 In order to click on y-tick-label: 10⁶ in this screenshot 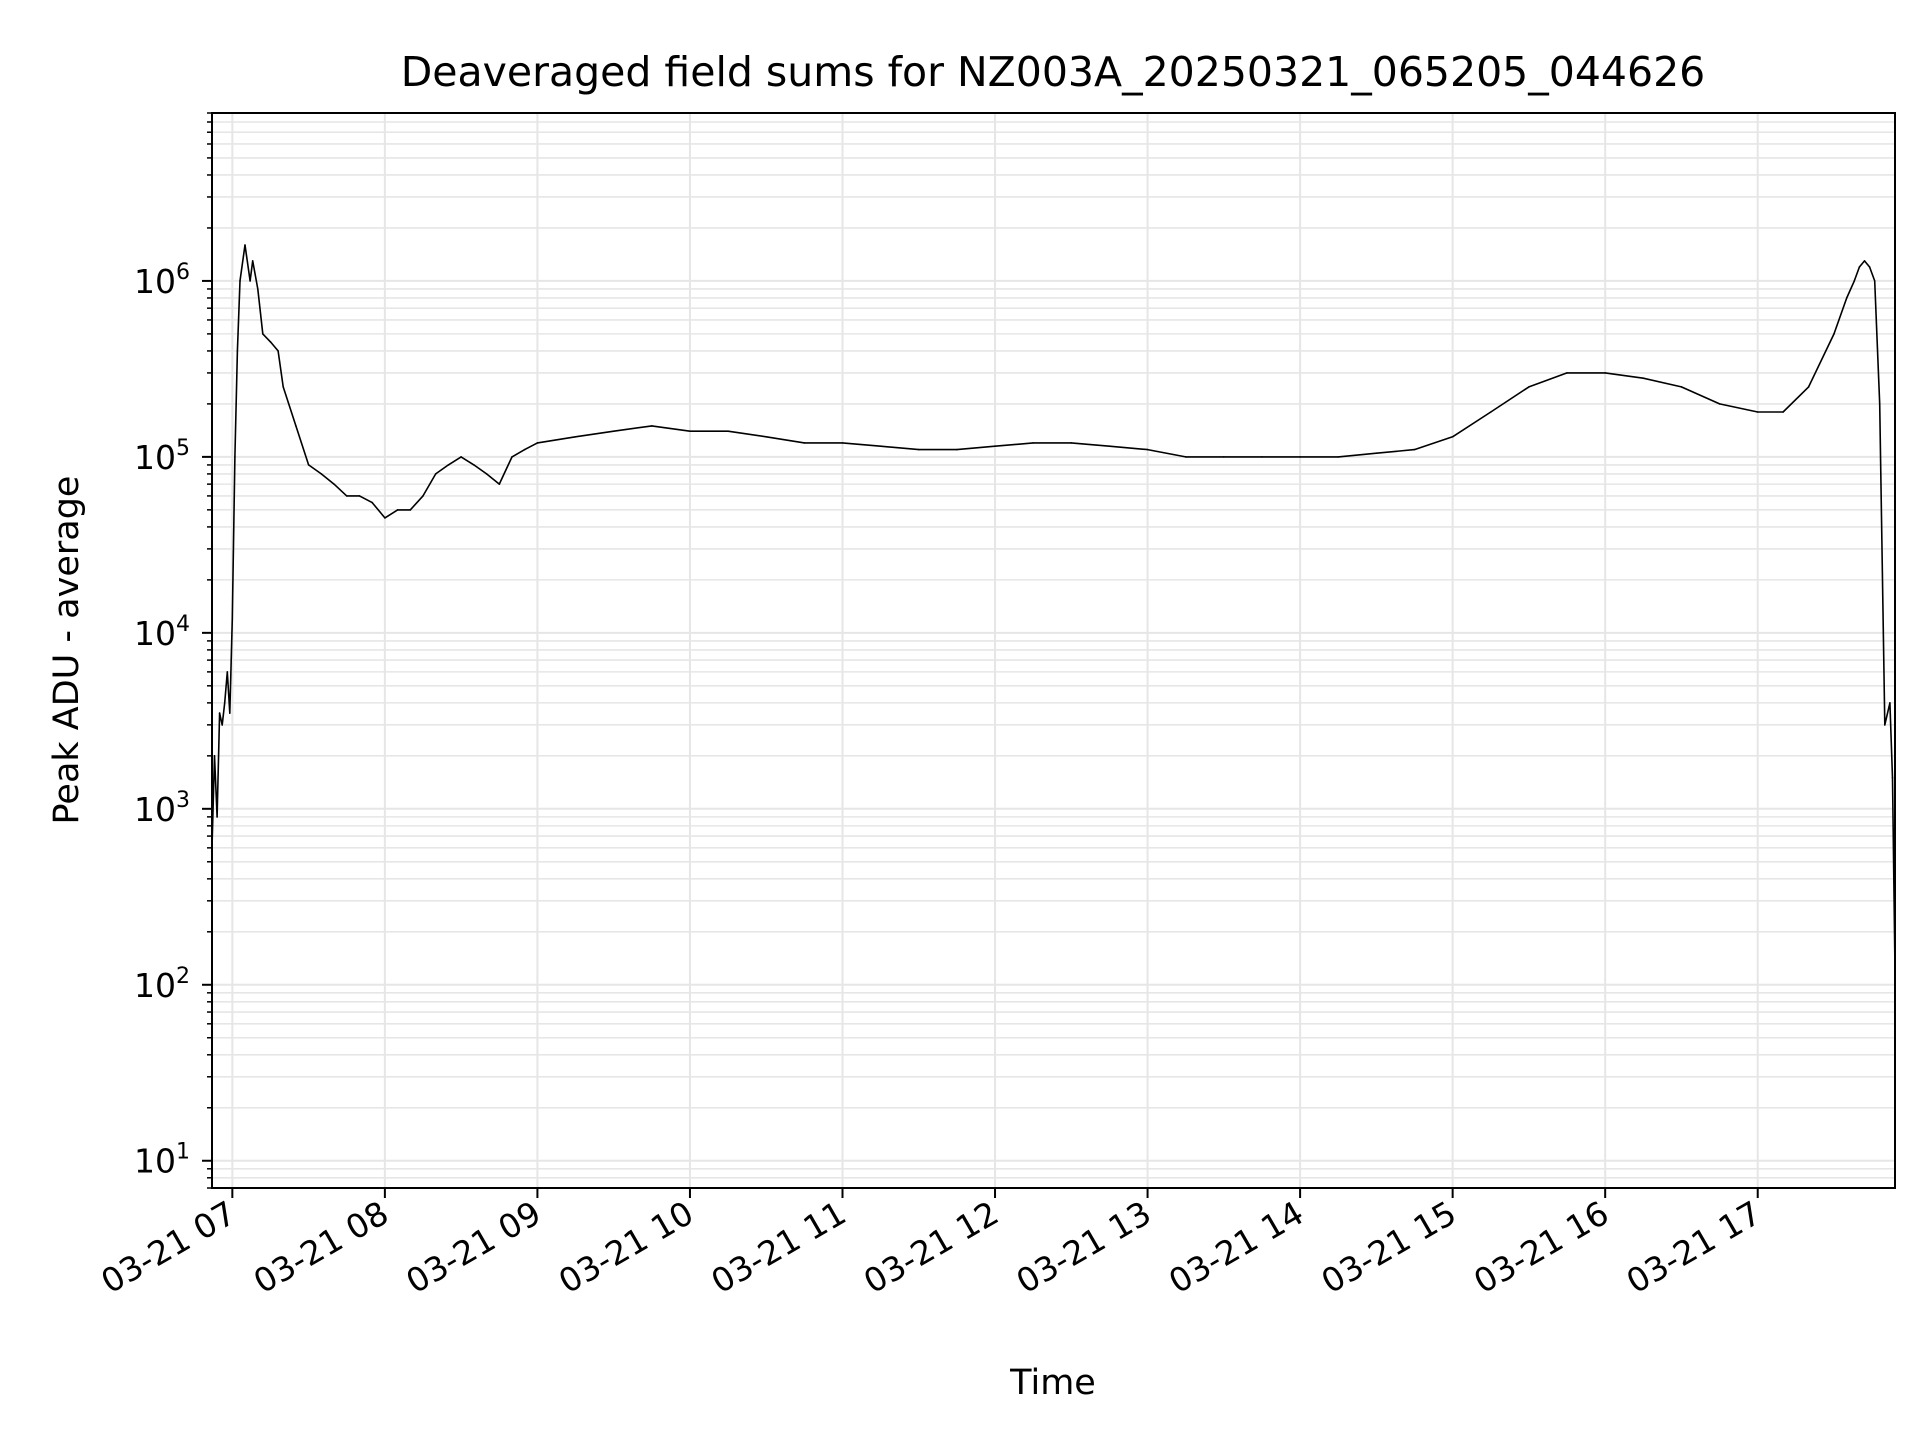, I will do `click(162, 280)`.